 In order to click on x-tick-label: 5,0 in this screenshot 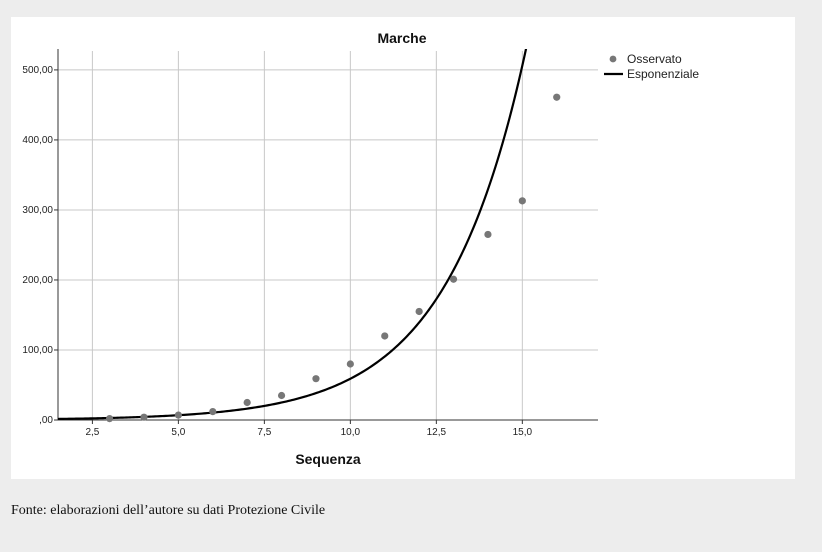, I will do `click(178, 432)`.